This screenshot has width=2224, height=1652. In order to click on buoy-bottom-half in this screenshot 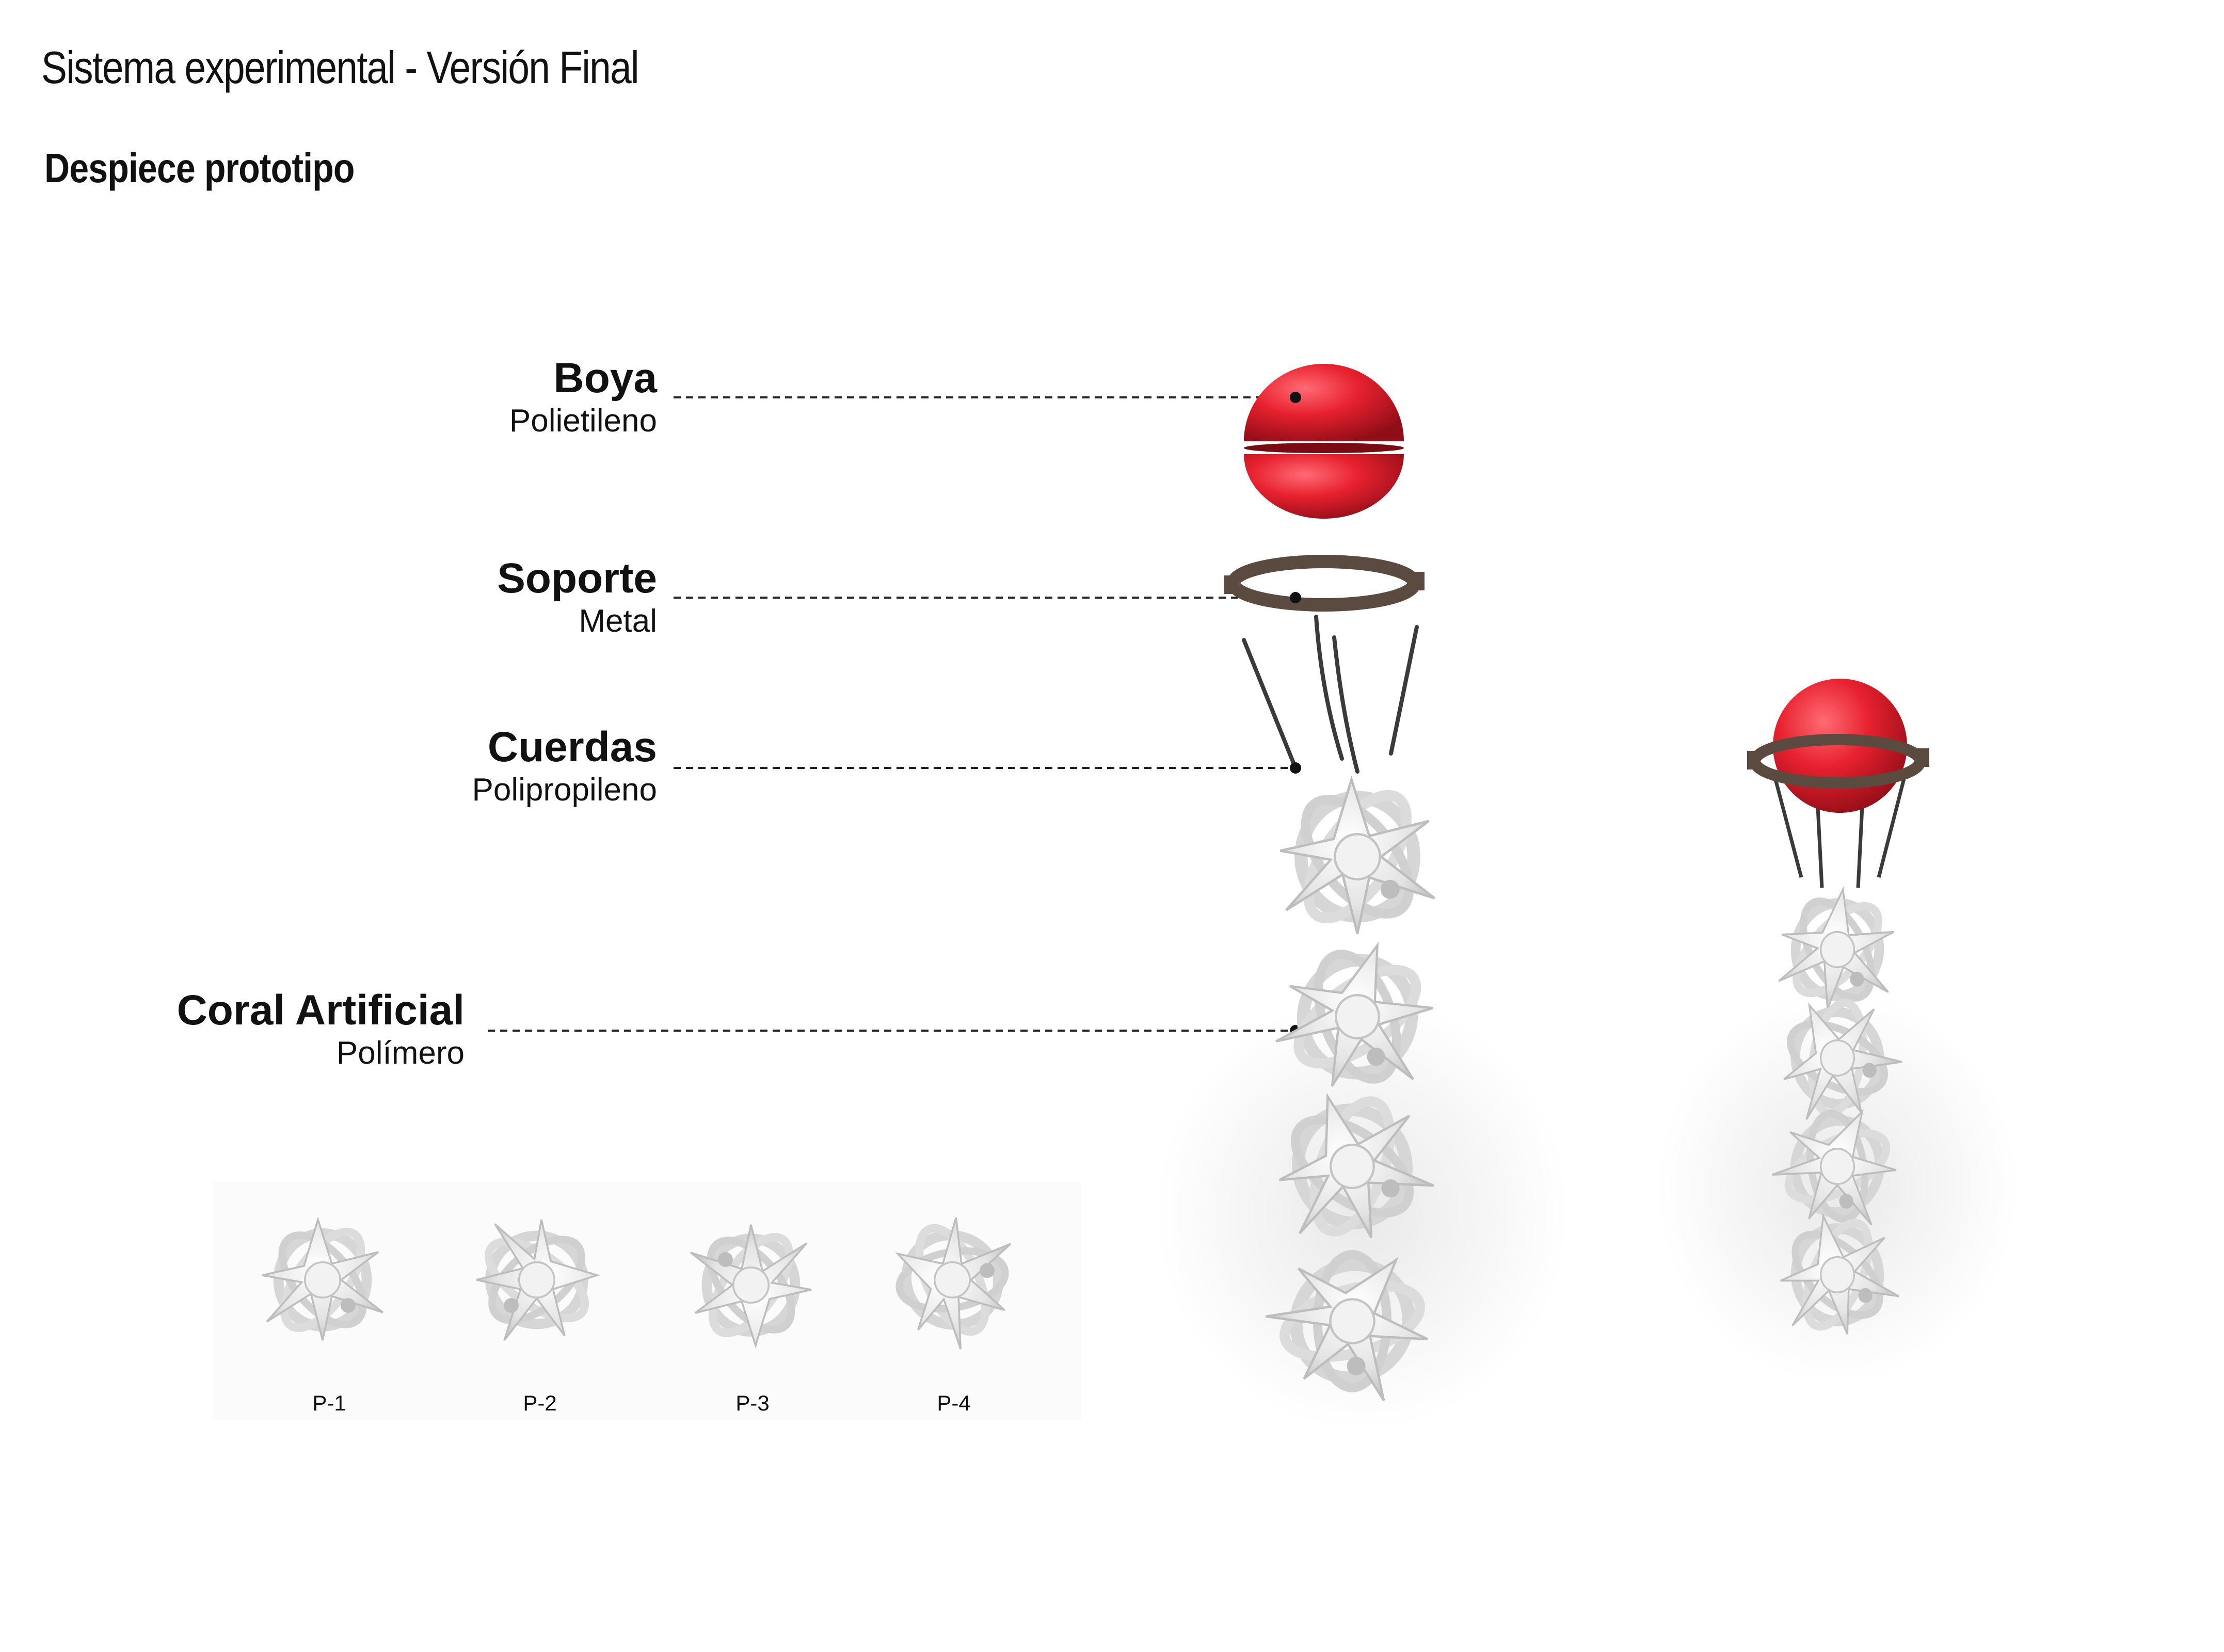, I will do `click(1324, 486)`.